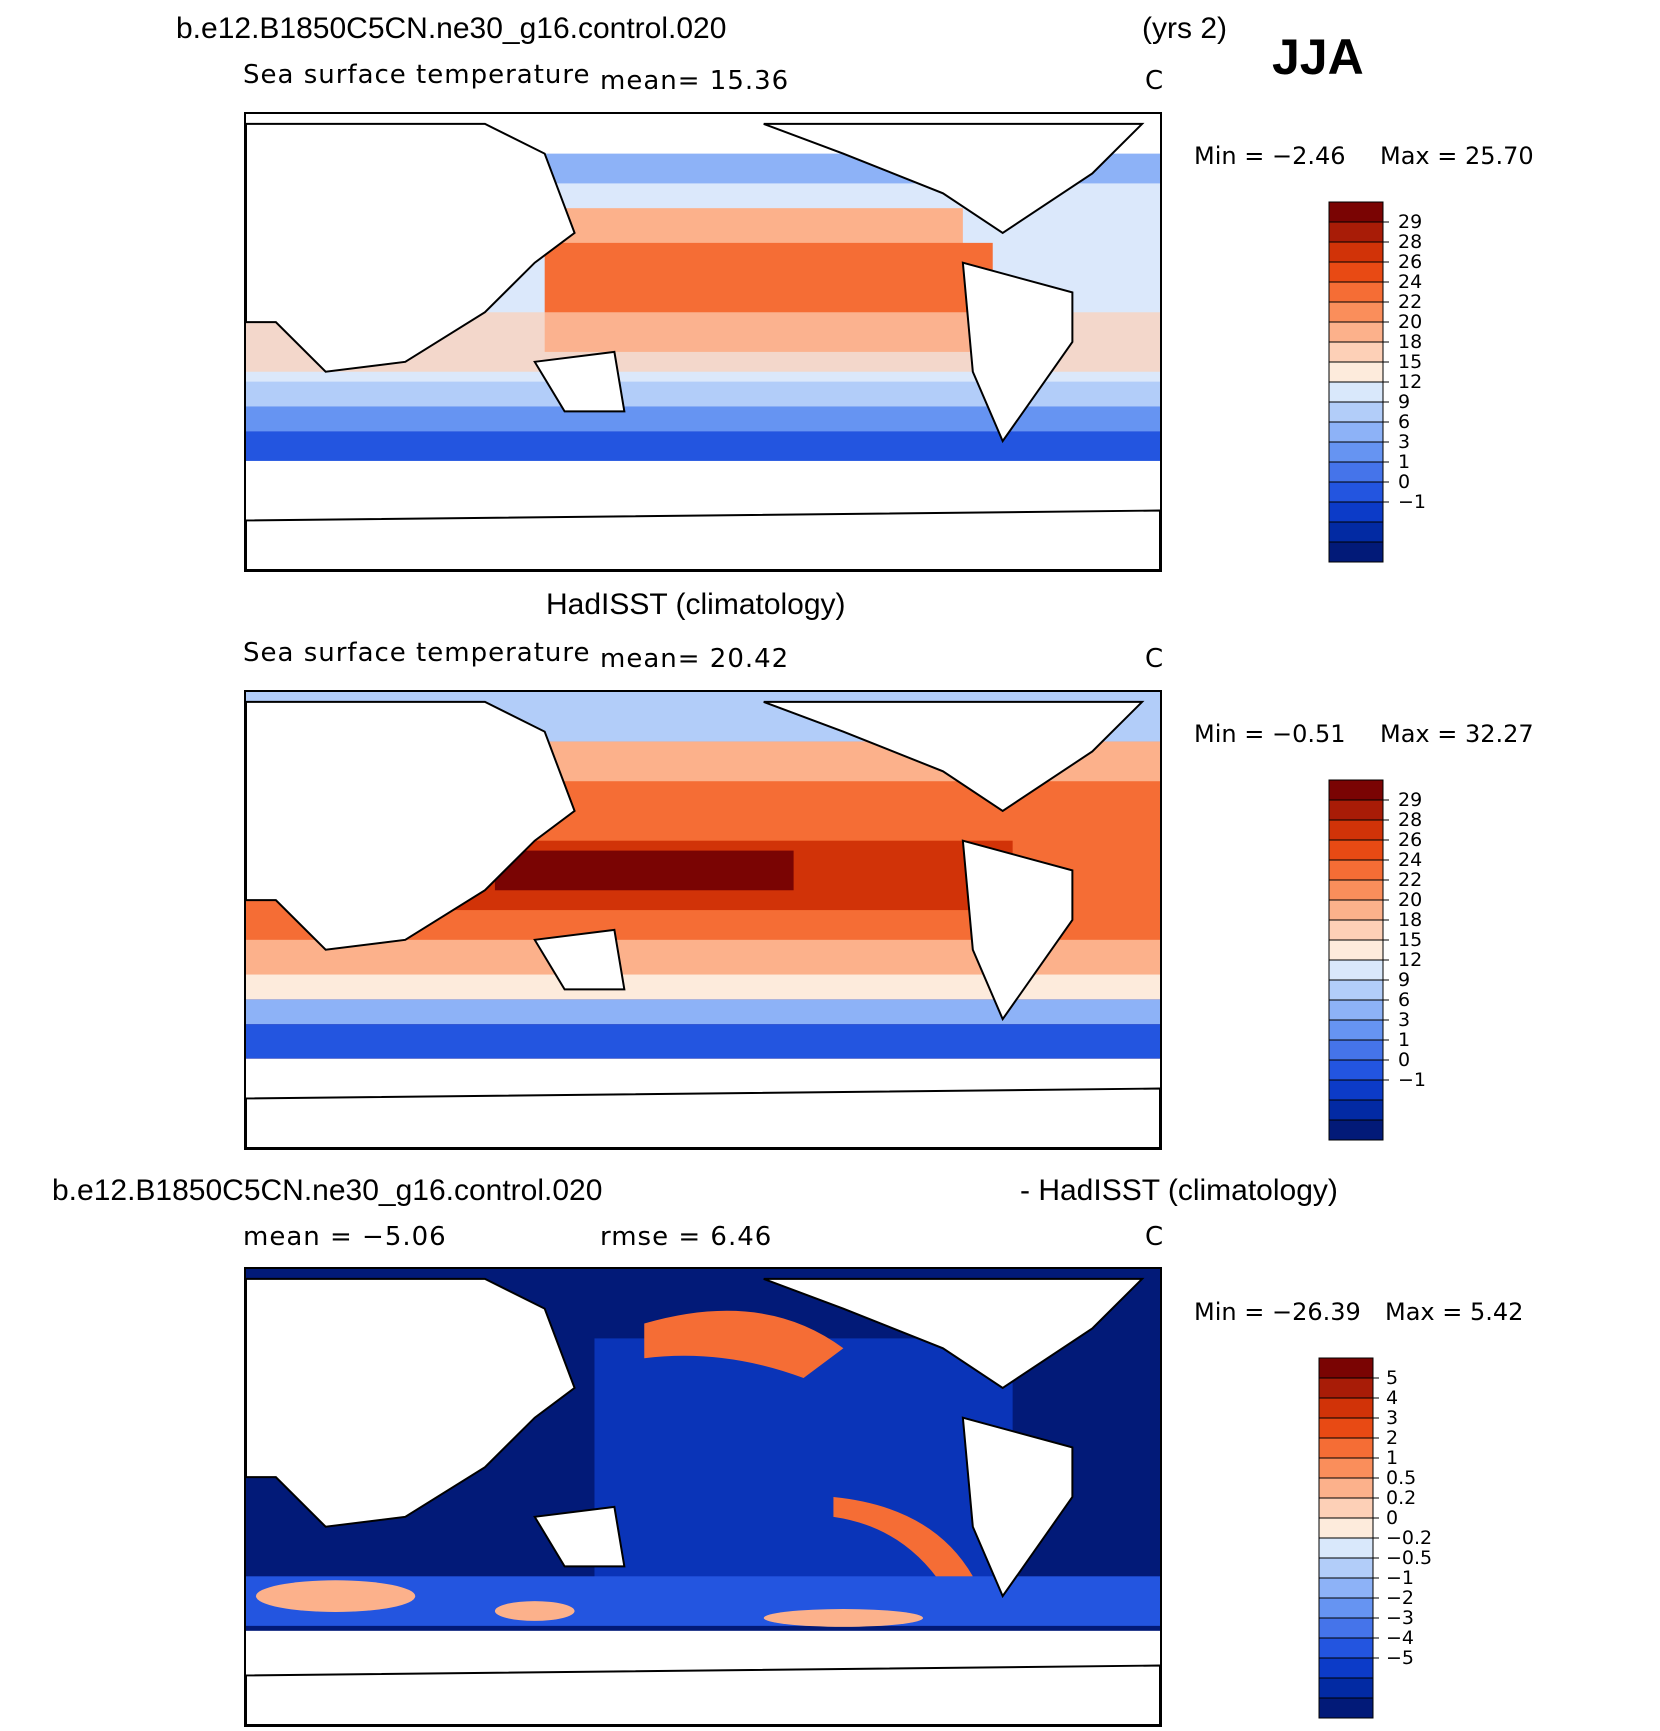 The width and height of the screenshot is (1660, 1731). What do you see at coordinates (1318, 57) in the screenshot?
I see `season-label: JJA` at bounding box center [1318, 57].